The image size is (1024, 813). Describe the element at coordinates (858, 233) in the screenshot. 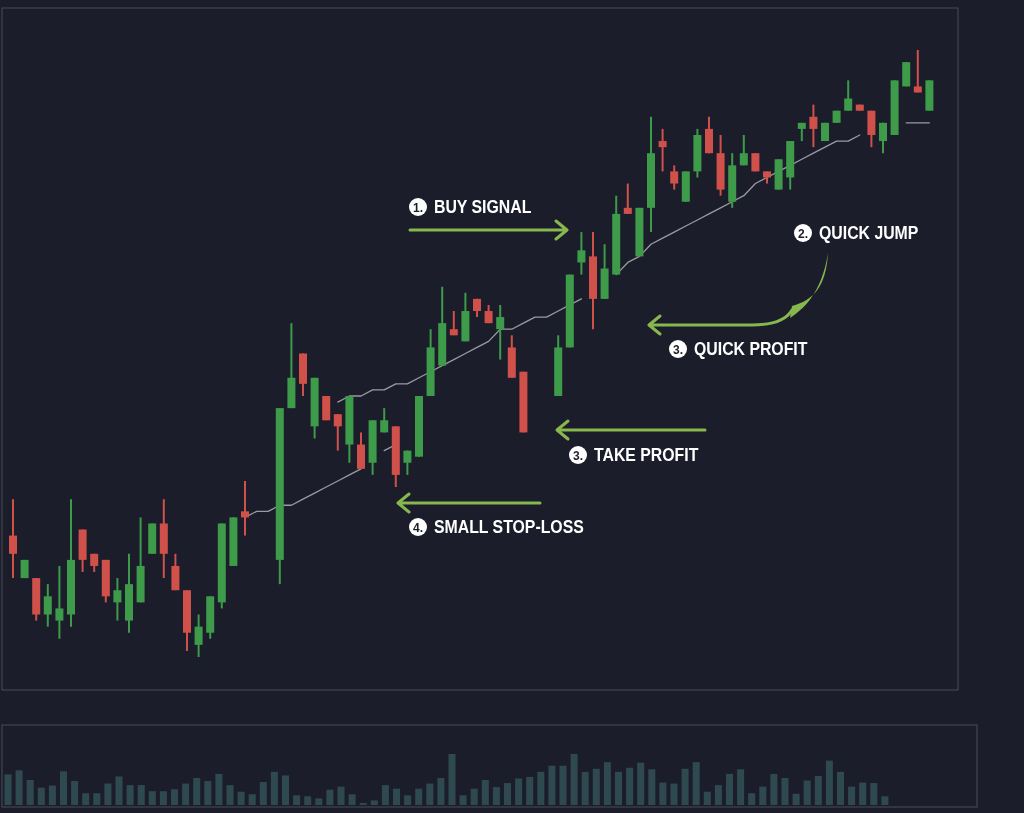

I see `annotation: 2. QUICK JUMP` at that location.